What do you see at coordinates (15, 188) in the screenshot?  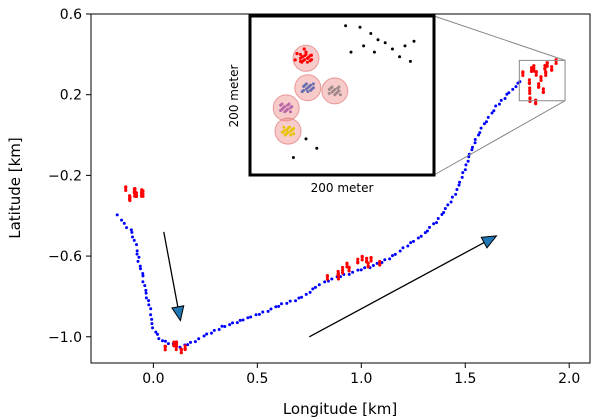 I see `y-axis-label: Latitude [km]` at bounding box center [15, 188].